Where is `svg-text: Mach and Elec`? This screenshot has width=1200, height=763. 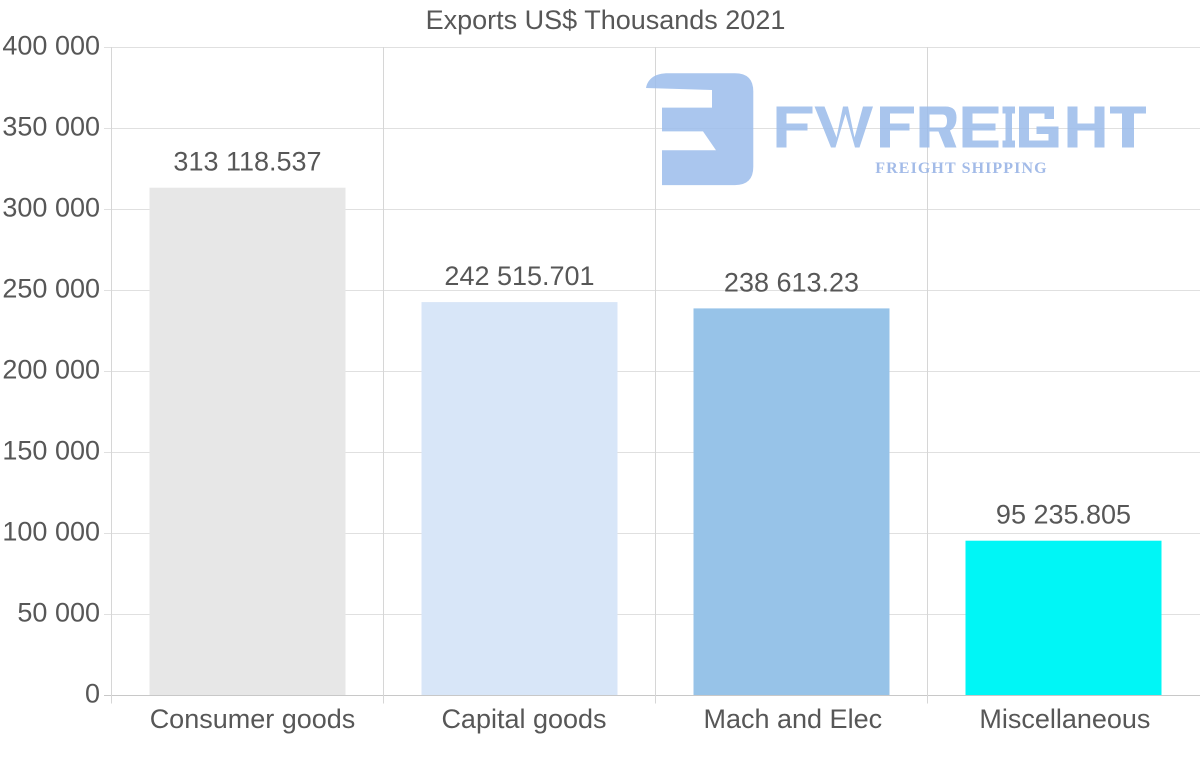 svg-text: Mach and Elec is located at coordinates (792, 719).